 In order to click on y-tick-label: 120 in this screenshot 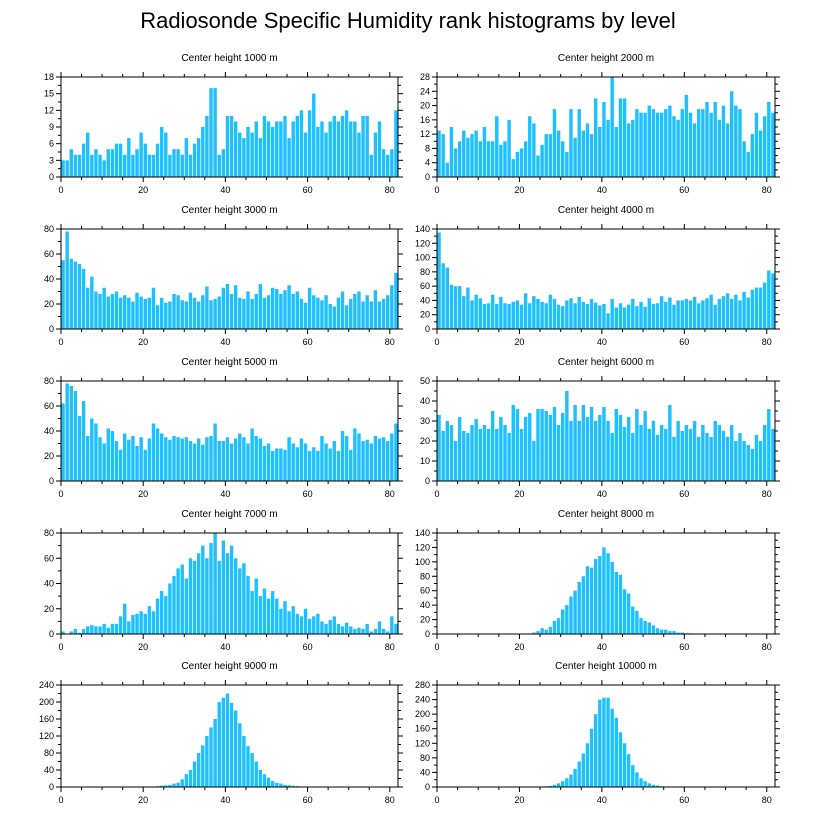, I will do `click(46, 736)`.